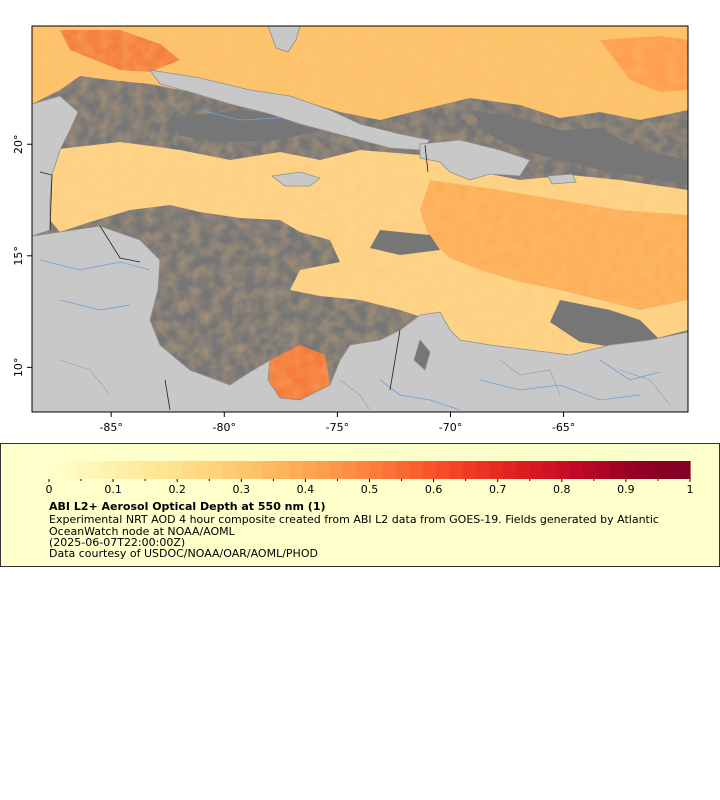  I want to click on land-venezuela-coast-lake, so click(422, 355).